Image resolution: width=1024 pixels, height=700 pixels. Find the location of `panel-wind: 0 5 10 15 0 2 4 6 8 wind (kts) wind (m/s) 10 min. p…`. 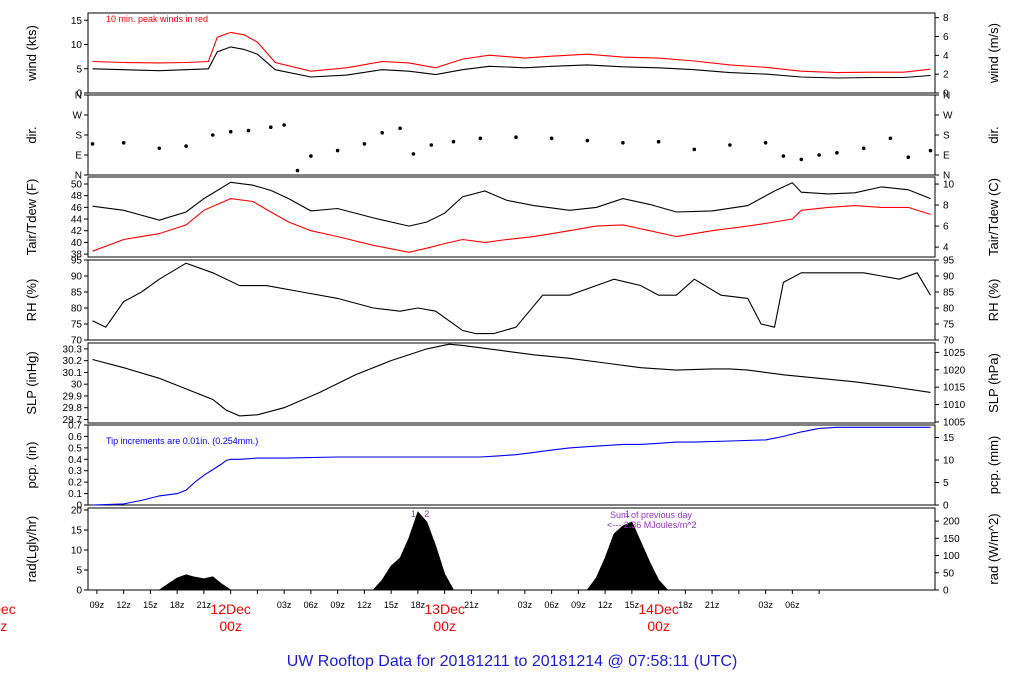

panel-wind: 0 5 10 15 0 2 4 6 8 wind (kts) wind (m/s) 10 min. p… is located at coordinates (512, 56).